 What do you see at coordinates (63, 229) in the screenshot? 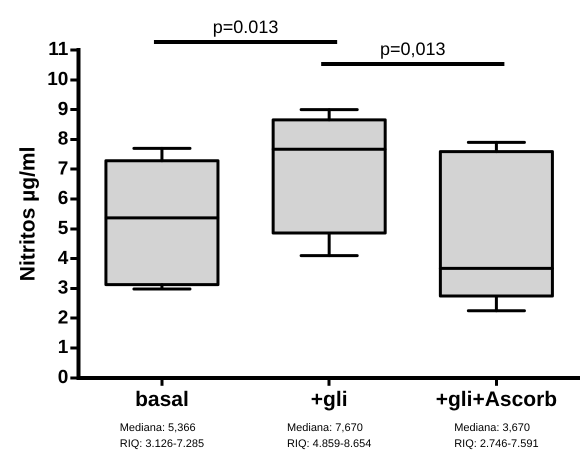
I see `y-tick-label: 5` at bounding box center [63, 229].